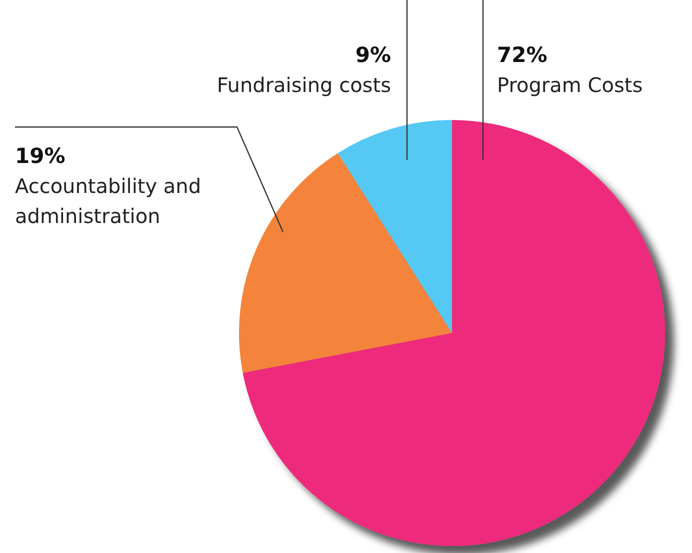 The height and width of the screenshot is (553, 692). Describe the element at coordinates (522, 55) in the screenshot. I see `data-label: 72%` at that location.